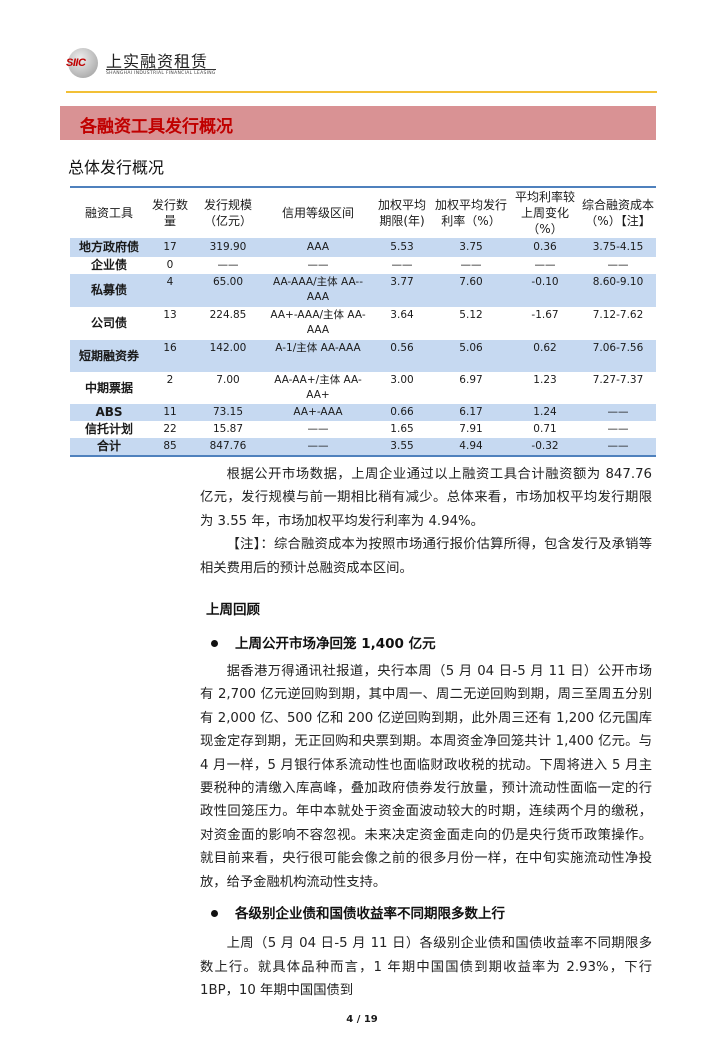 The height and width of the screenshot is (1045, 724). I want to click on column-header: 综合融资成本（%）【注】, so click(618, 213).